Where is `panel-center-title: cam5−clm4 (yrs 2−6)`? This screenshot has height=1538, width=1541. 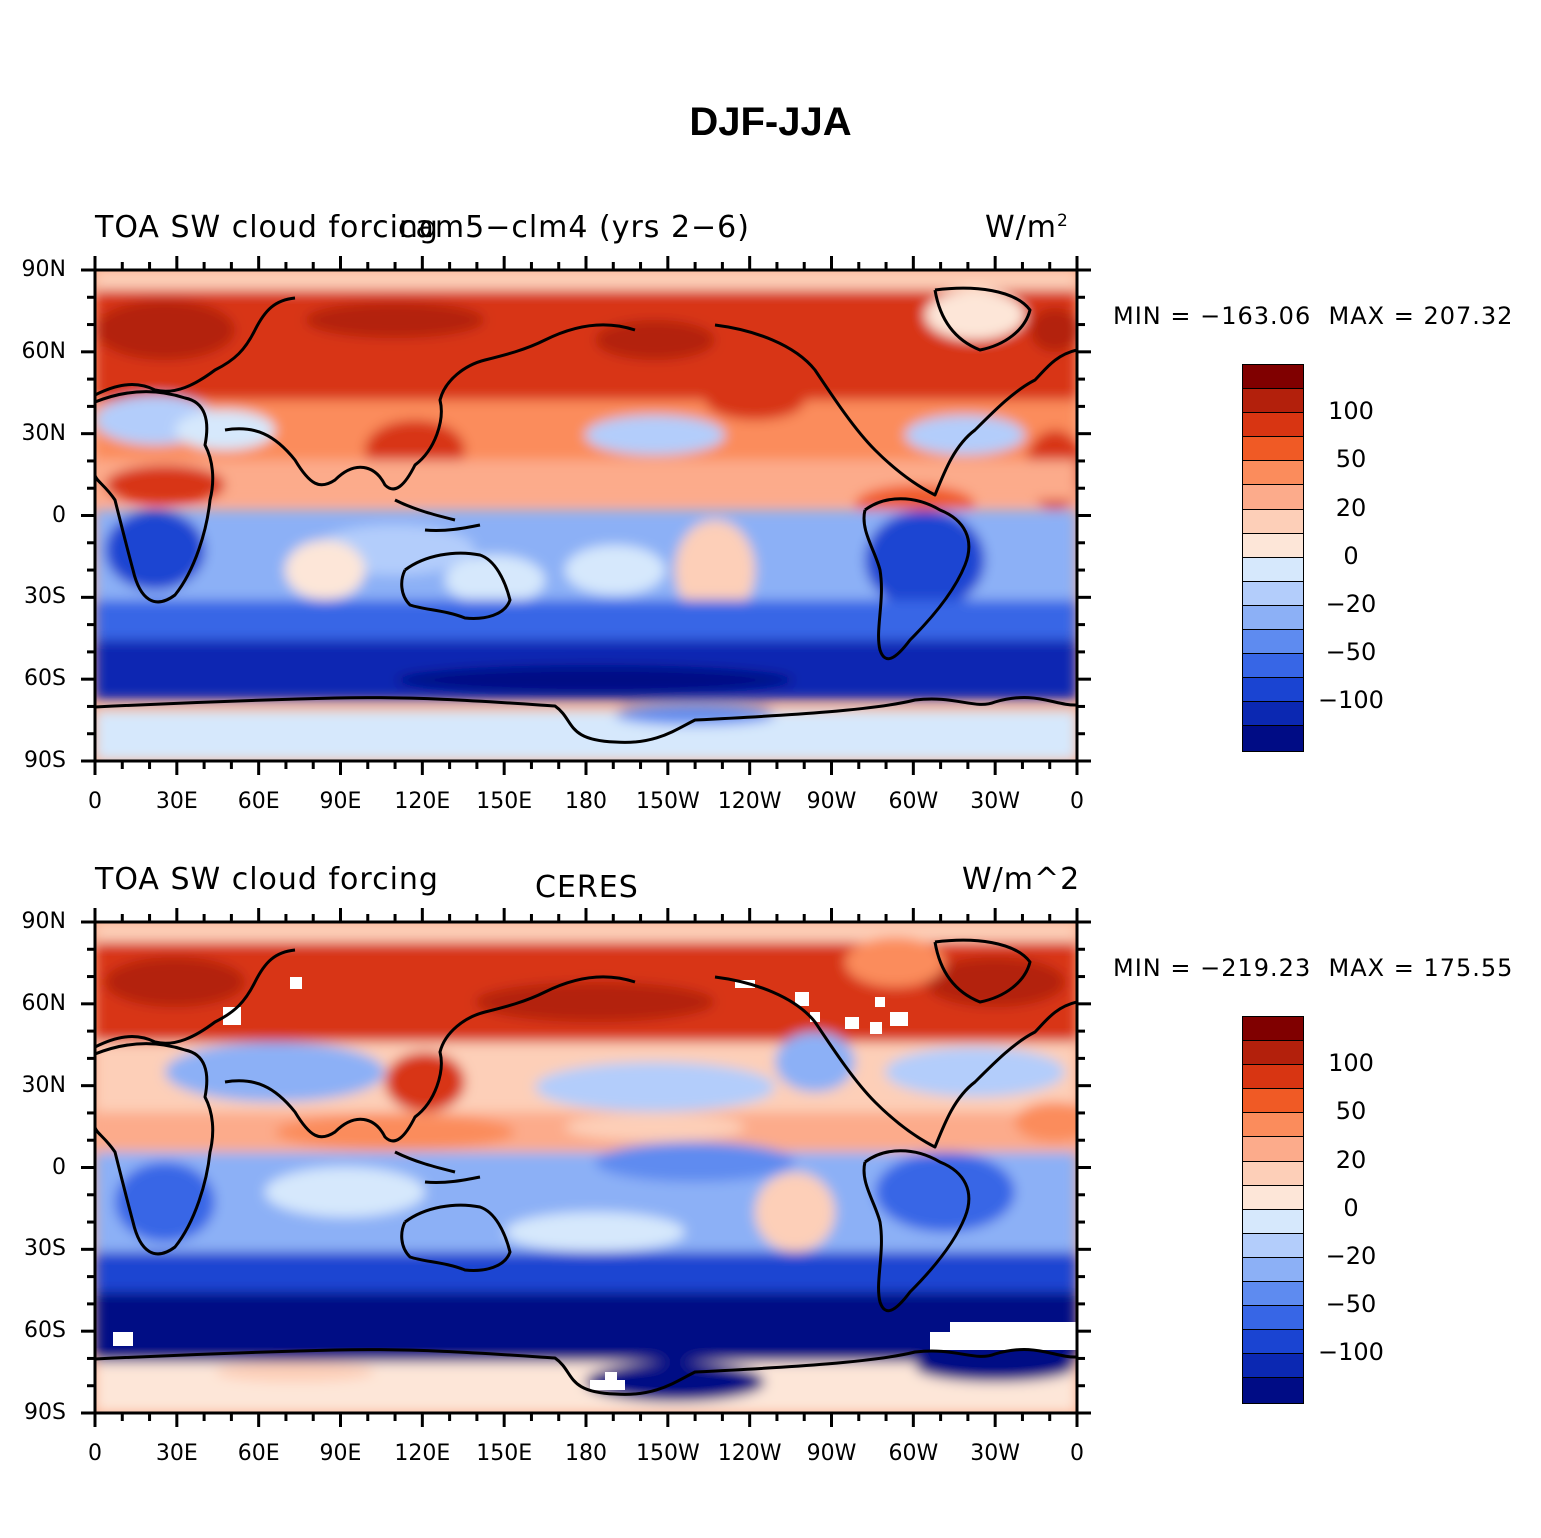 panel-center-title: cam5−clm4 (yrs 2−6) is located at coordinates (574, 227).